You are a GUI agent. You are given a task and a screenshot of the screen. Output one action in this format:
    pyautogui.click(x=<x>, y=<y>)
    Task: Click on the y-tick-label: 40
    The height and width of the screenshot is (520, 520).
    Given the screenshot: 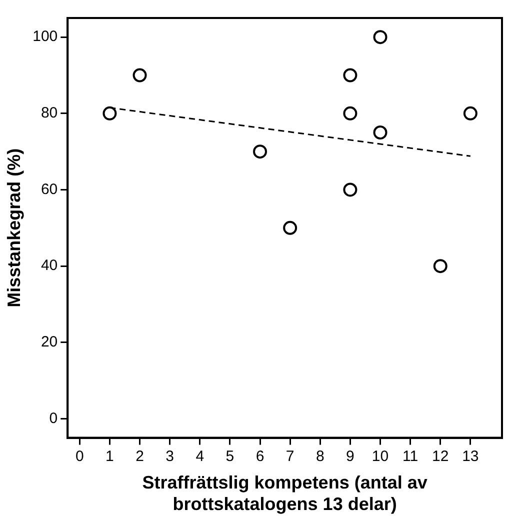 What is the action you would take?
    pyautogui.click(x=49, y=265)
    